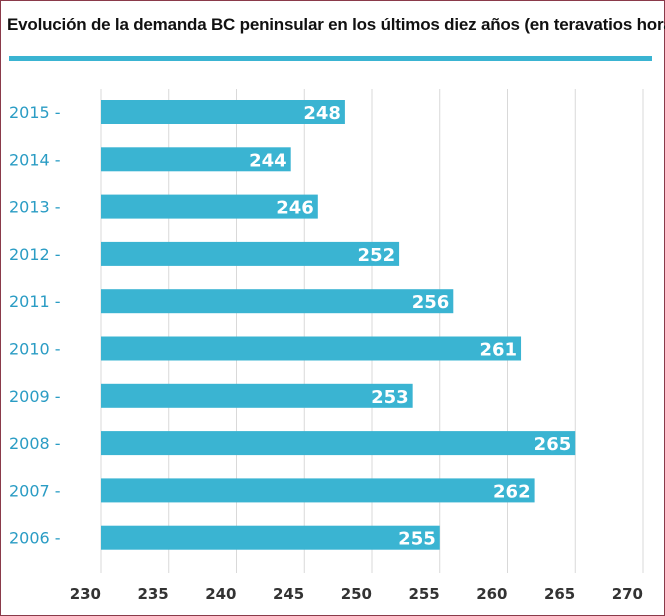 This screenshot has height=616, width=665. What do you see at coordinates (277, 301) in the screenshot?
I see `bar-2011` at bounding box center [277, 301].